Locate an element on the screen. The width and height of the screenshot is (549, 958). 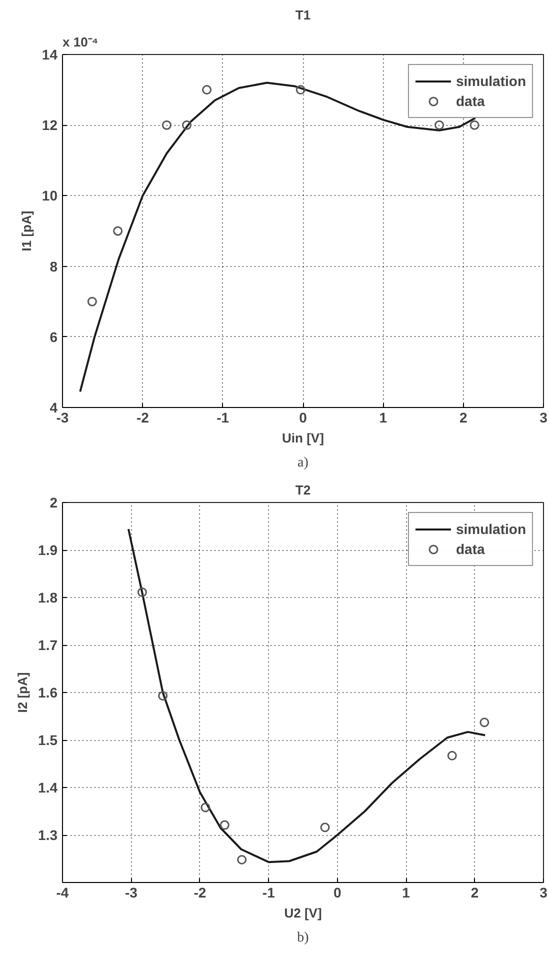
y-tick-label: 10 is located at coordinates (50, 196).